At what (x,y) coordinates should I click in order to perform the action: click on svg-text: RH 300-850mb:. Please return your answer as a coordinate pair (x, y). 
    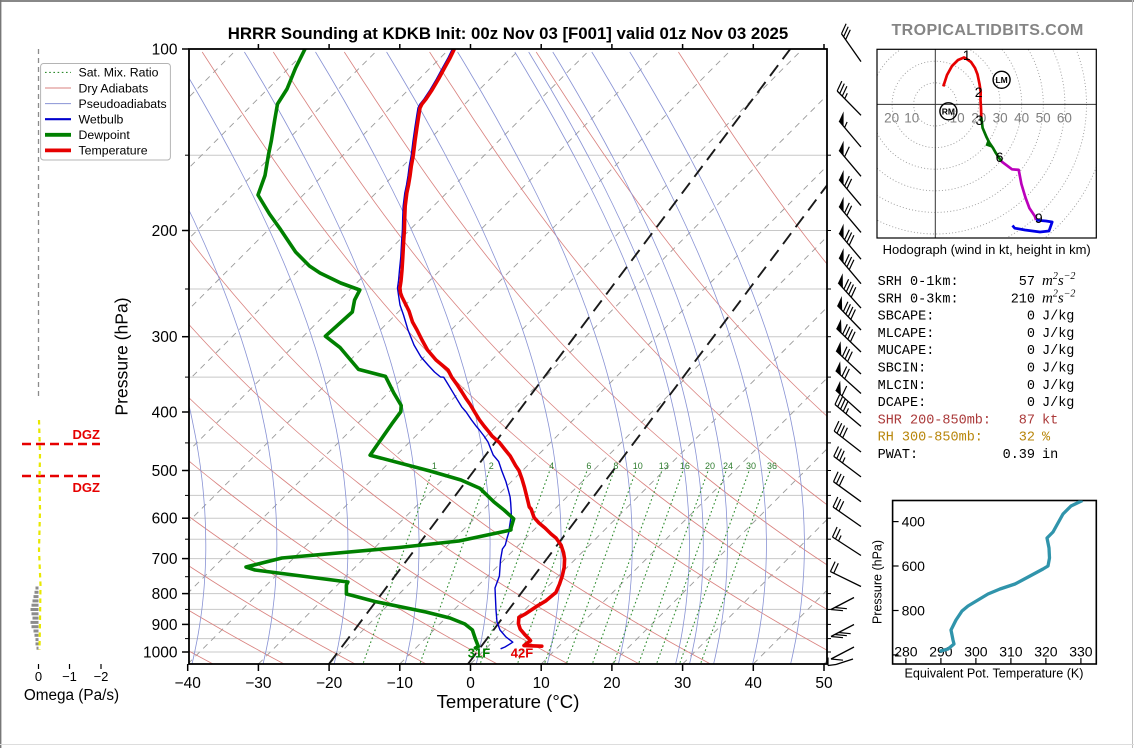
    Looking at the image, I should click on (930, 438).